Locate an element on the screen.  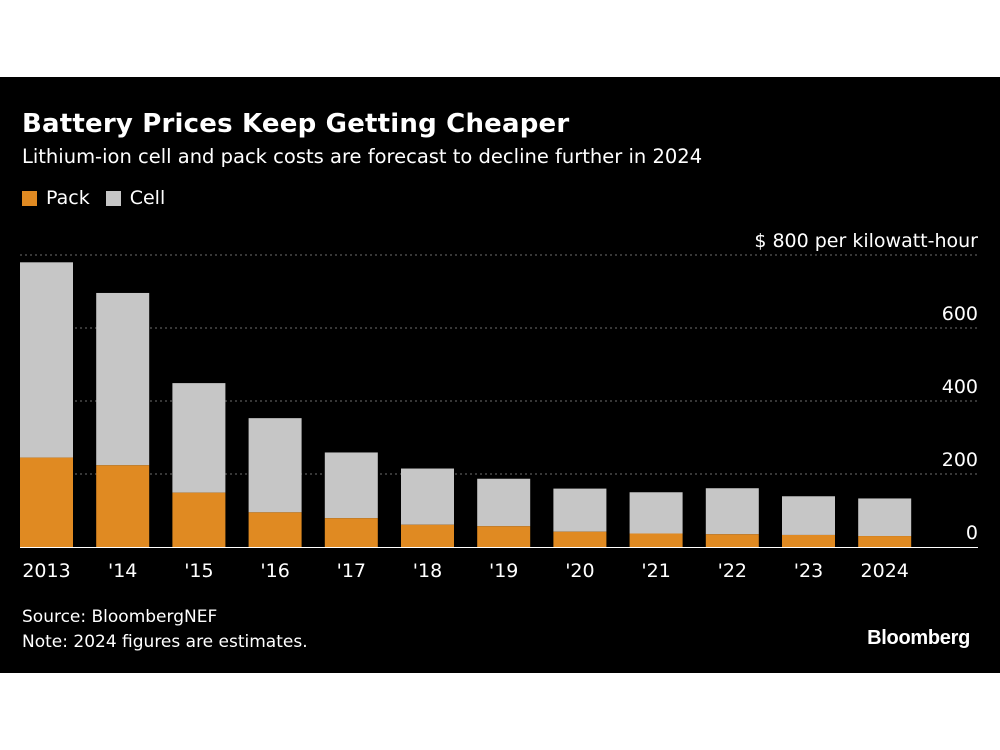
x-tick-label: 2024 is located at coordinates (885, 571).